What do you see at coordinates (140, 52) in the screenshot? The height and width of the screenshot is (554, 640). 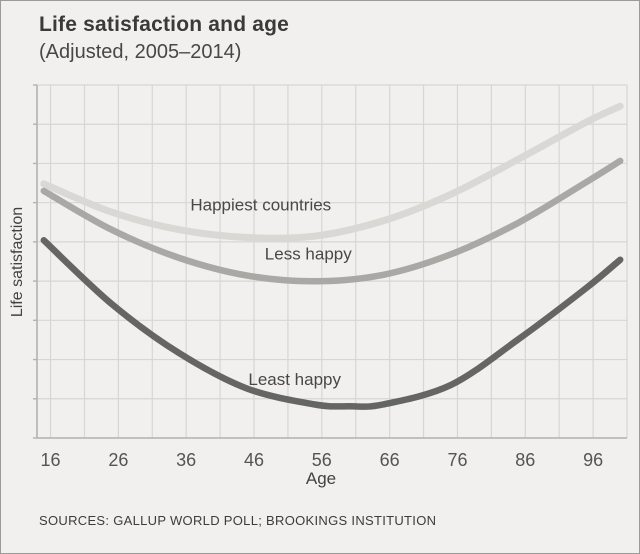 I see `chart-subtitle: (Adjusted, 2005–2014)` at bounding box center [140, 52].